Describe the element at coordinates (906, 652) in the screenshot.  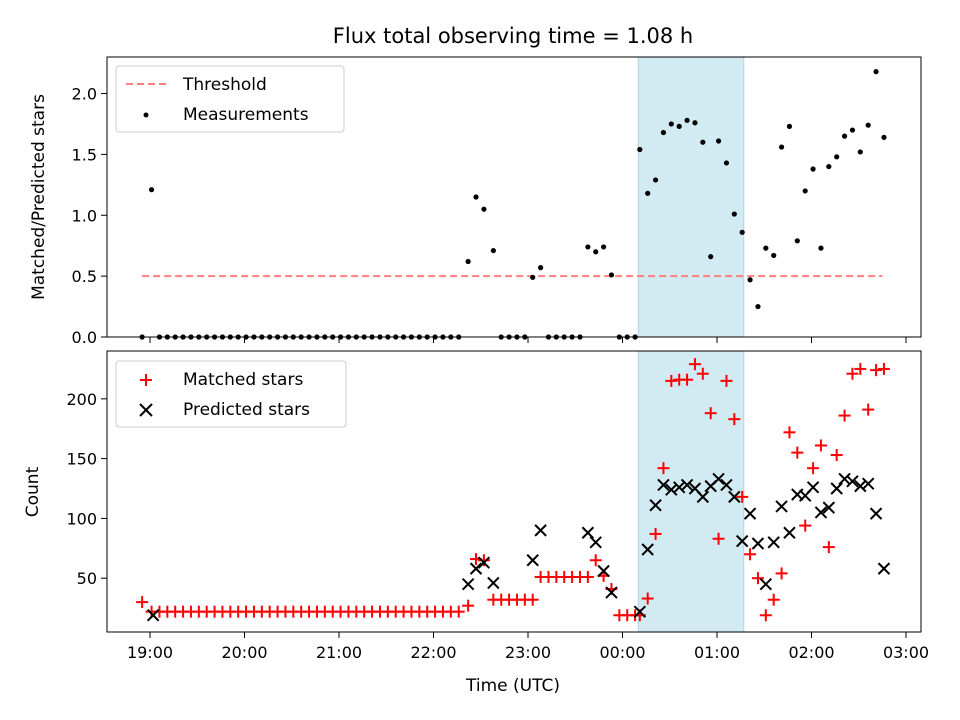
I see `x-tick-label: 03:00` at that location.